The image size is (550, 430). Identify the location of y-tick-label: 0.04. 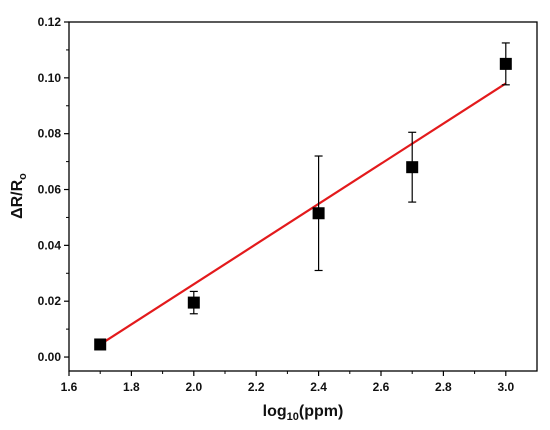
(50, 245).